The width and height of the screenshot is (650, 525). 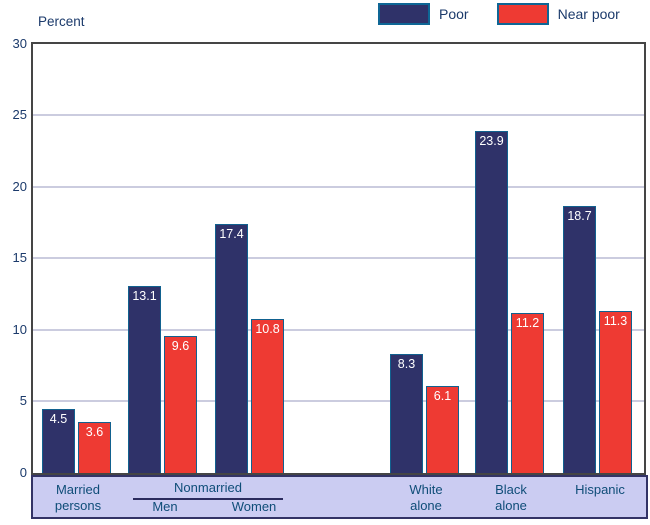 What do you see at coordinates (208, 499) in the screenshot?
I see `nonmarried-underline` at bounding box center [208, 499].